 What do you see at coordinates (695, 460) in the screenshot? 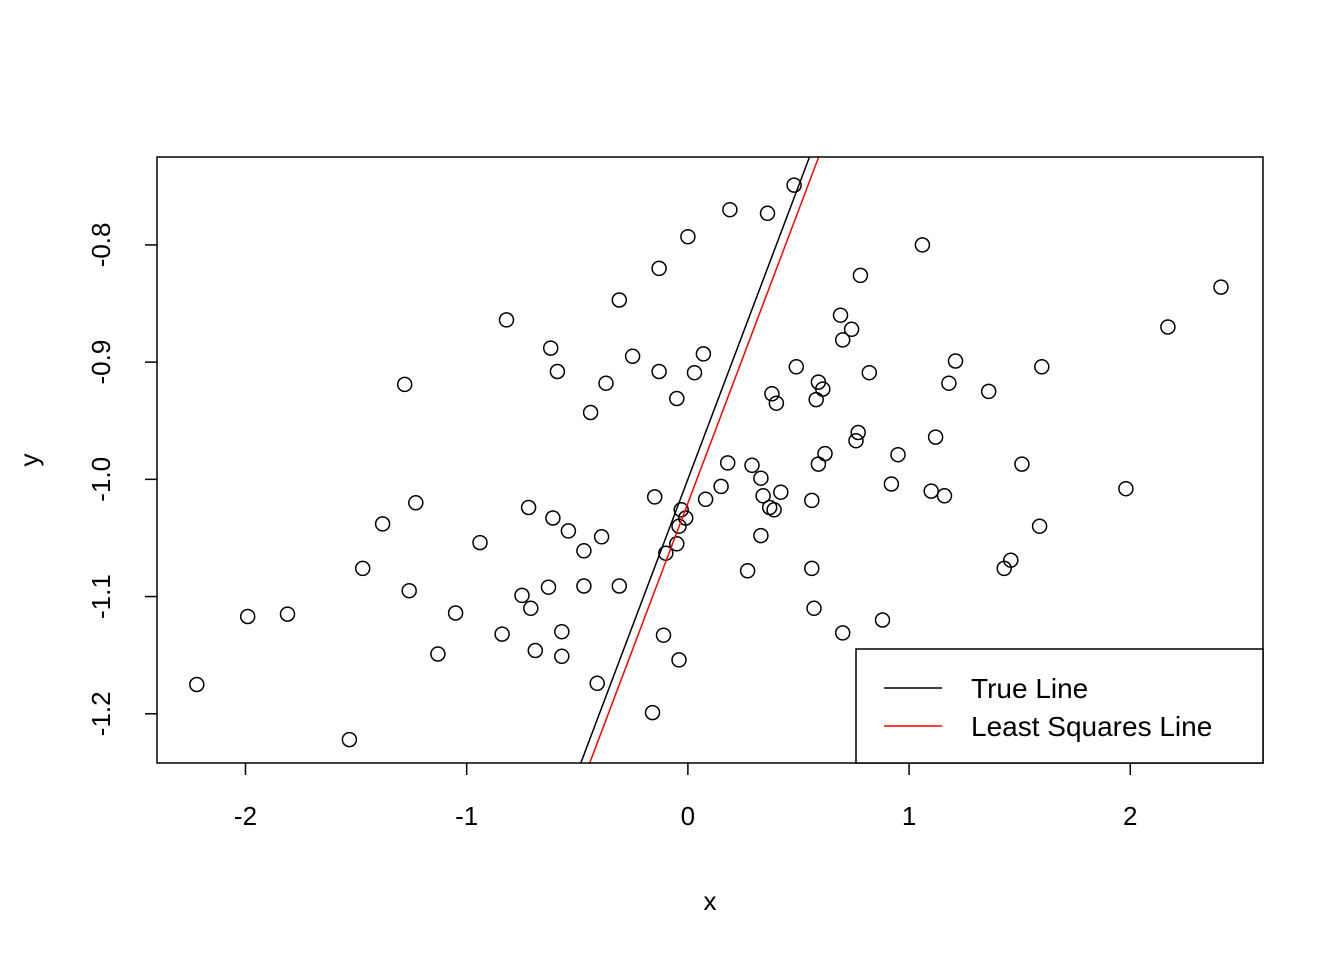
I see `true-line` at bounding box center [695, 460].